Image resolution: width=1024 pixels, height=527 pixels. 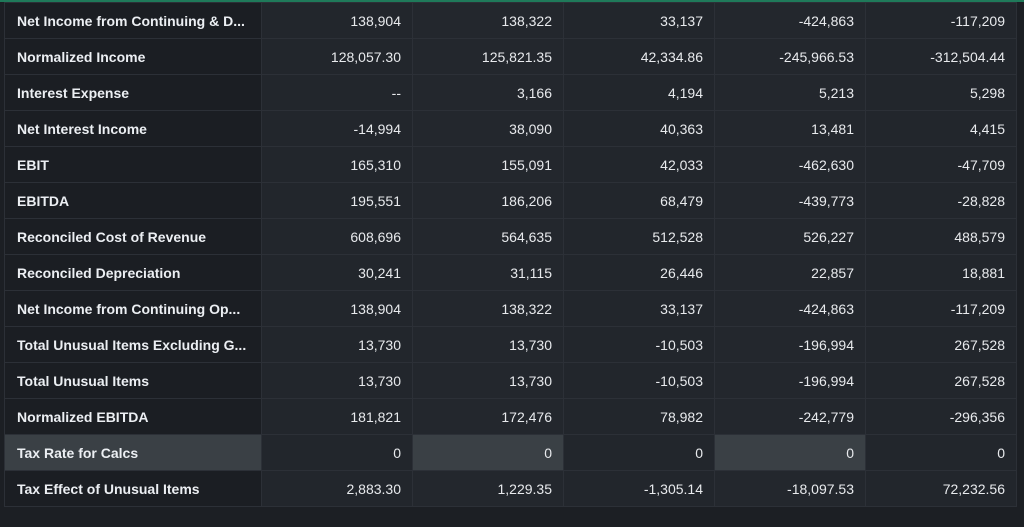 I want to click on row-value: 78,982, so click(x=639, y=416).